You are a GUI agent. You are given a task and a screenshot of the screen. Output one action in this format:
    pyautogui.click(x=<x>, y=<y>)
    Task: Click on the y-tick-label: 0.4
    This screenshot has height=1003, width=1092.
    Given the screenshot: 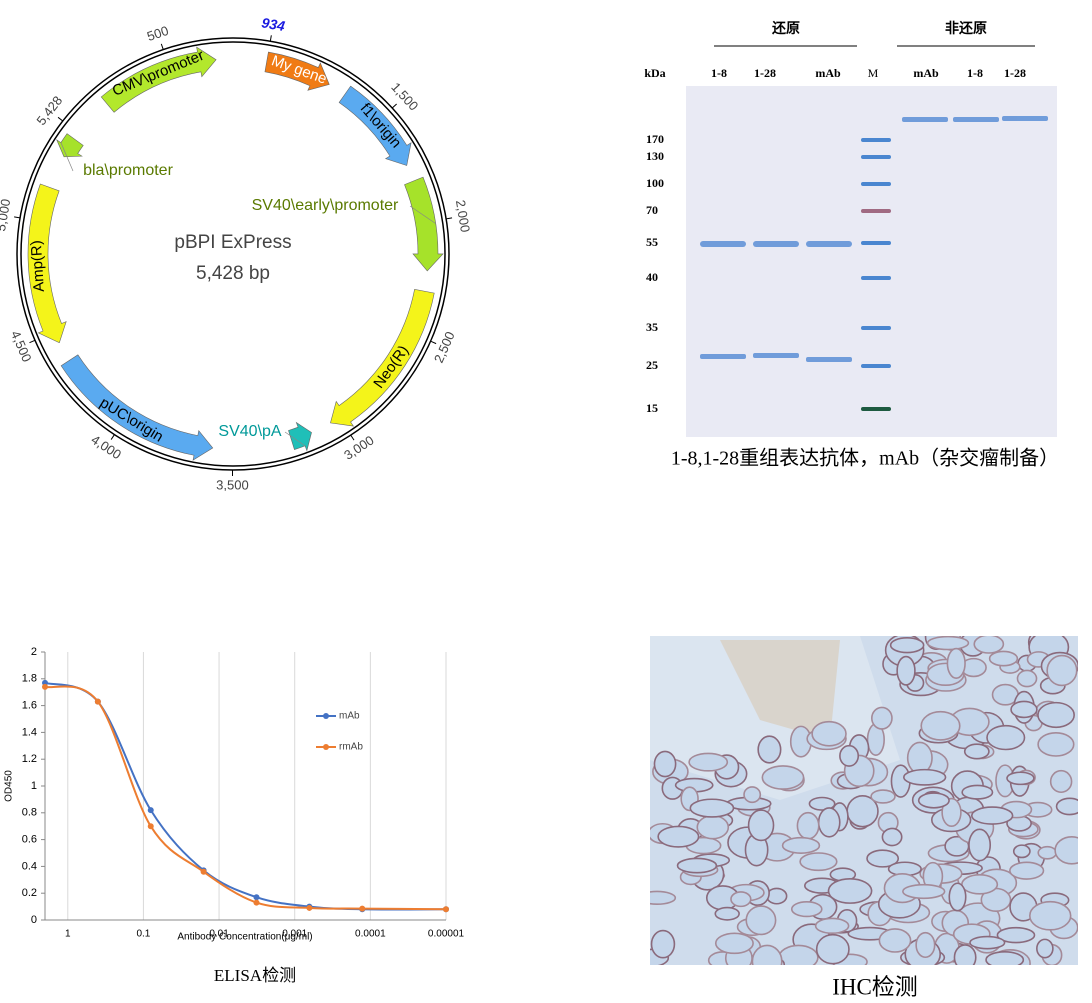 What is the action you would take?
    pyautogui.click(x=29, y=866)
    